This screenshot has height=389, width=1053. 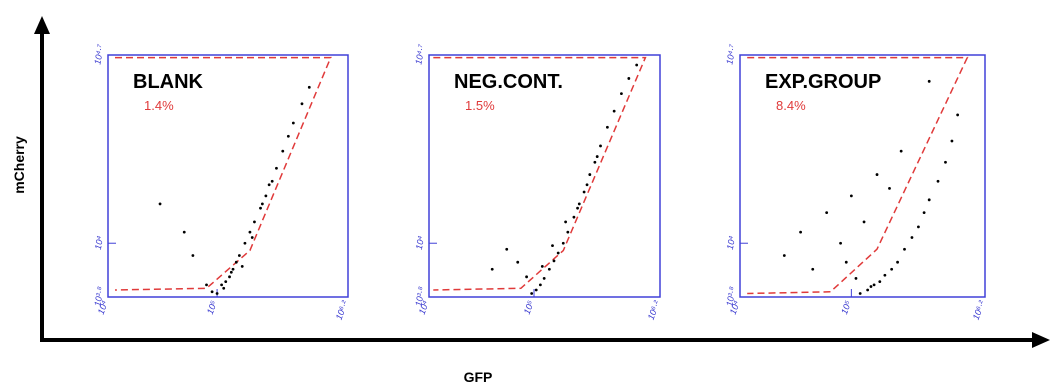 What do you see at coordinates (478, 377) in the screenshot?
I see `x-axis-label: GFP` at bounding box center [478, 377].